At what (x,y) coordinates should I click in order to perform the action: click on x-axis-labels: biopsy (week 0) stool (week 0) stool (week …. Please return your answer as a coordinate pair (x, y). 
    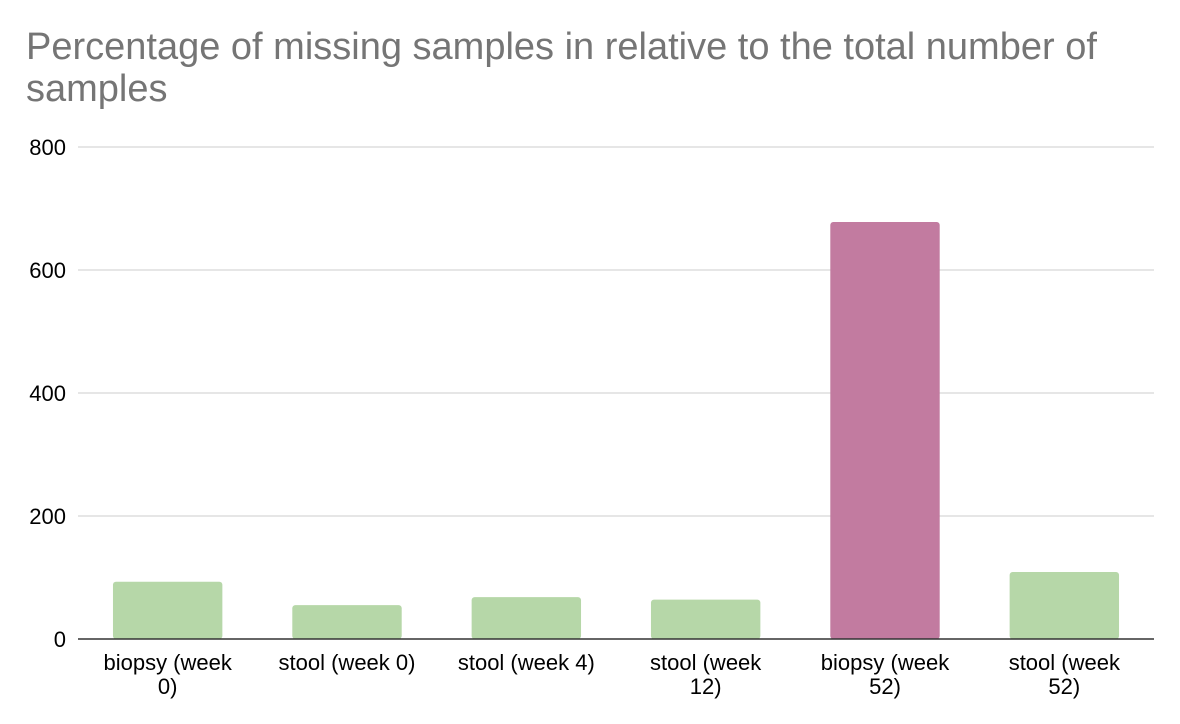
    Looking at the image, I should click on (611, 674).